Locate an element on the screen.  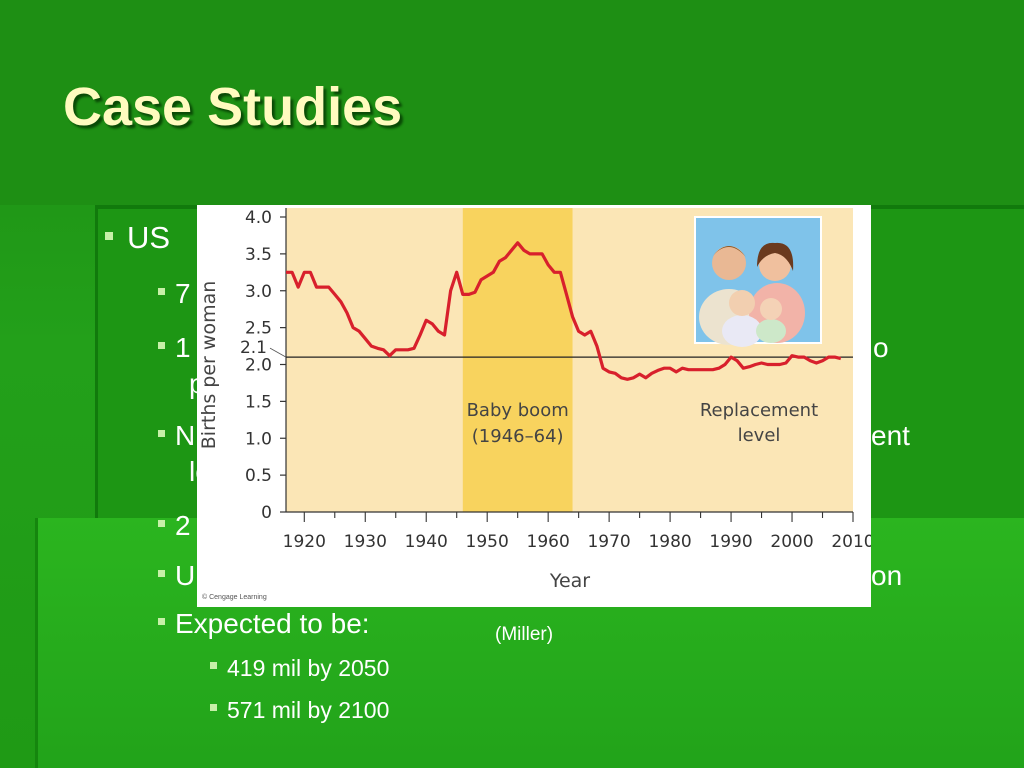
replacement-leader-line is located at coordinates (278, 352).